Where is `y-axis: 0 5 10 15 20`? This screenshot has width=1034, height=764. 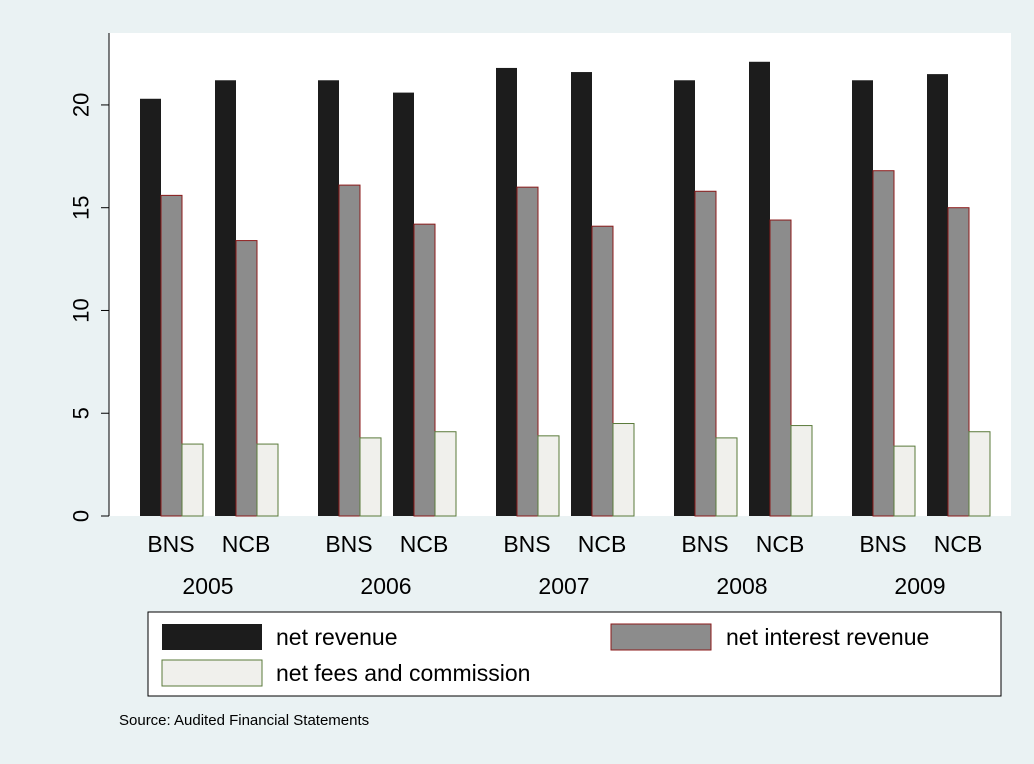
y-axis: 0 5 10 15 20 is located at coordinates (89, 277).